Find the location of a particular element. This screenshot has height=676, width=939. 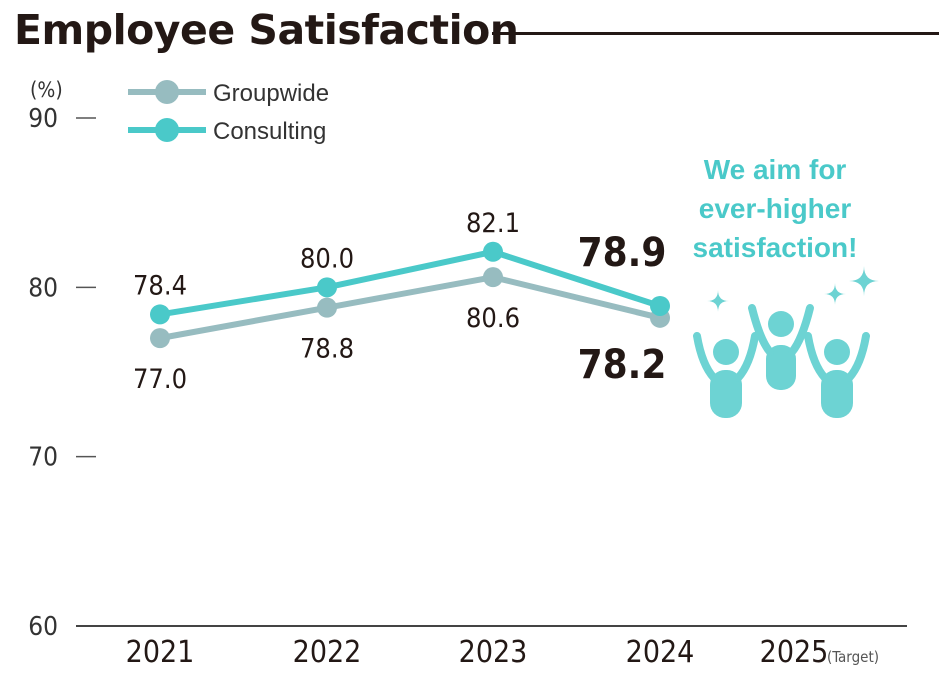

y-axis-unit: (%) is located at coordinates (46, 90).